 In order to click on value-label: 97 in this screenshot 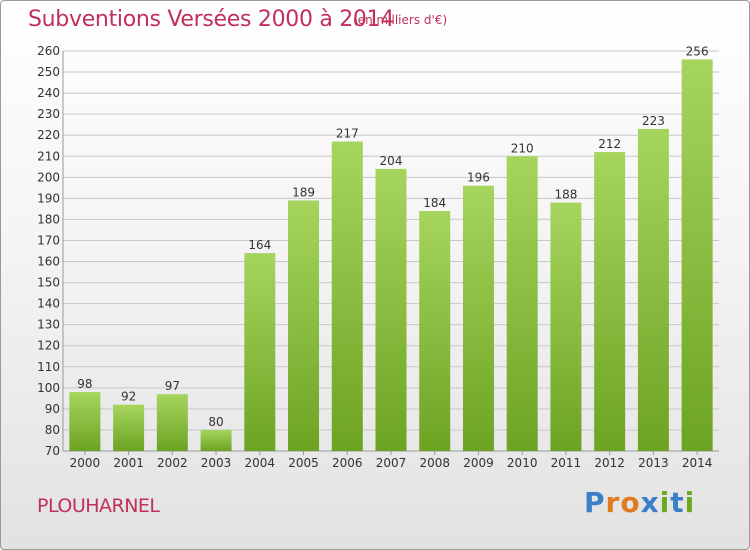, I will do `click(172, 386)`.